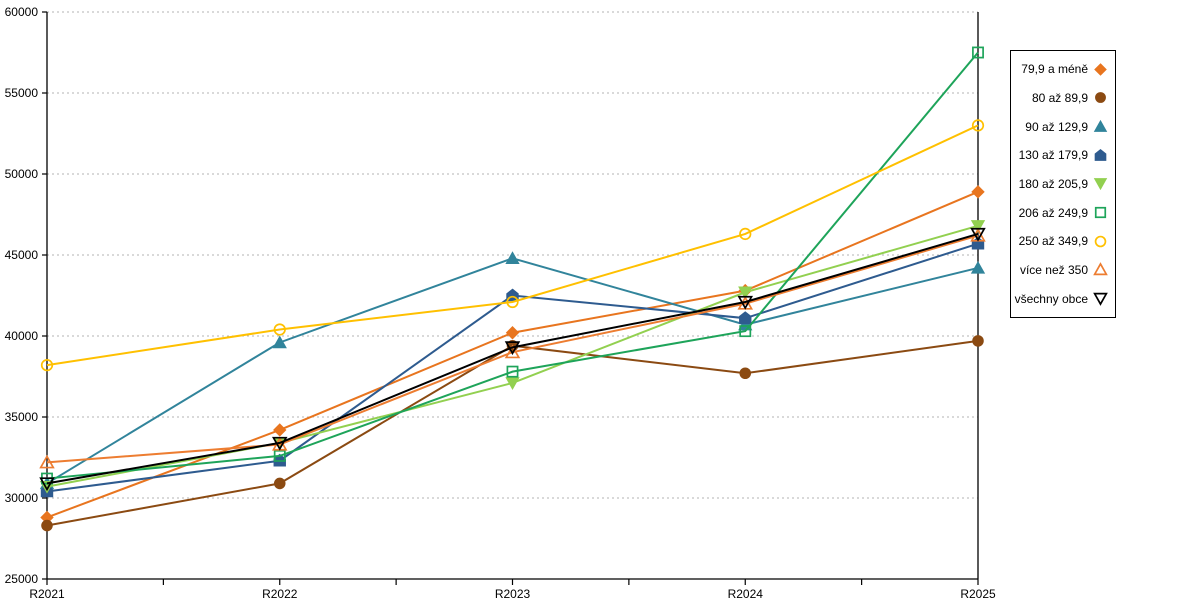 Image resolution: width=1200 pixels, height=600 pixels. Describe the element at coordinates (1053, 212) in the screenshot. I see `legend-label: 206 až 249,9` at that location.